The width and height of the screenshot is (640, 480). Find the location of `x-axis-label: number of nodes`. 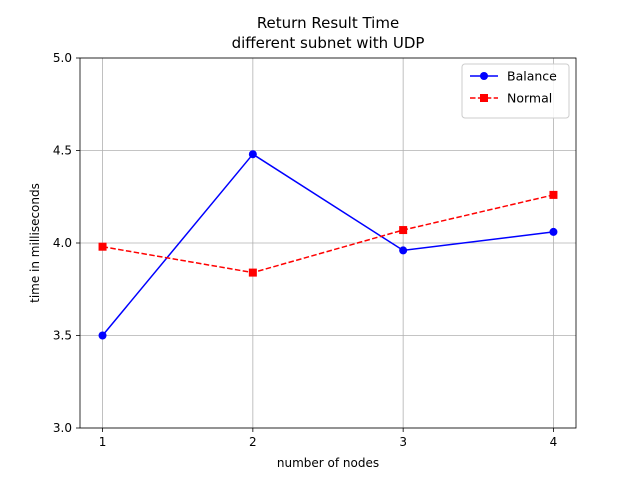

x-axis-label: number of nodes is located at coordinates (328, 463).